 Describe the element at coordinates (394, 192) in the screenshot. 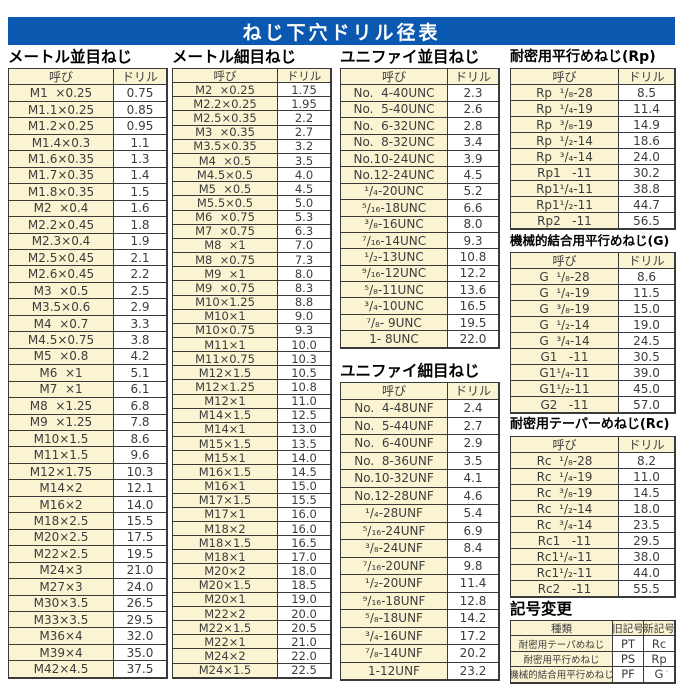

I see `thread-name-cell: ¹/₄-20UNC` at that location.